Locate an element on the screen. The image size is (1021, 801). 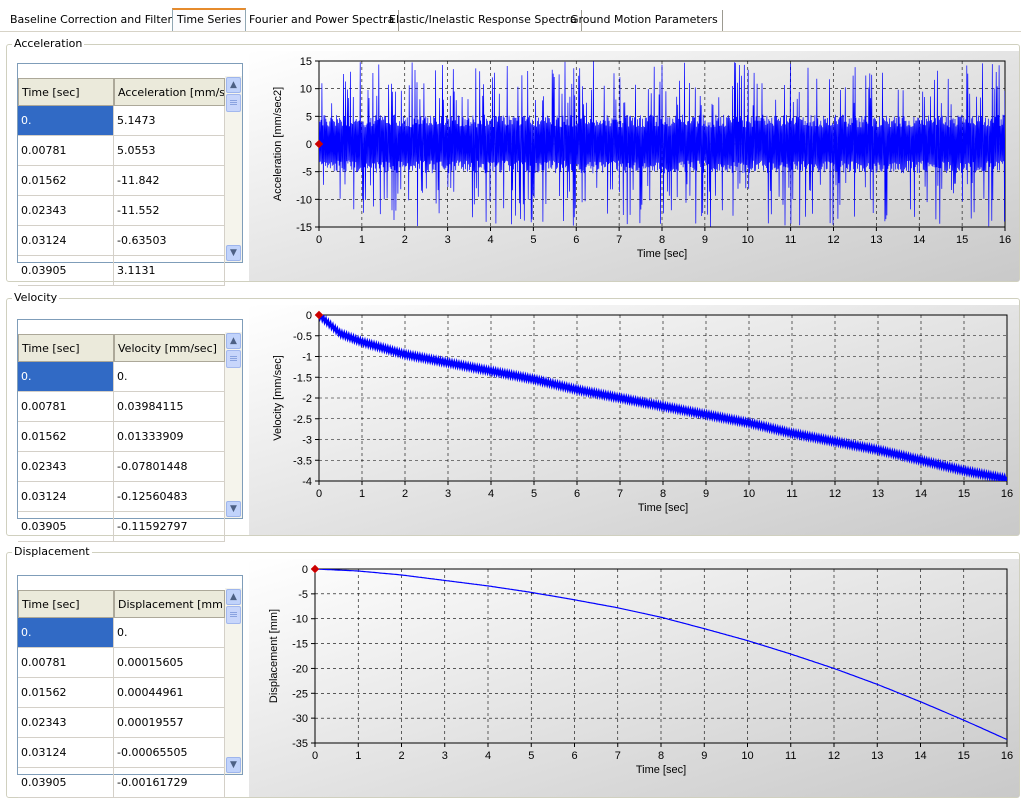
x-axis-label: Time [sec] is located at coordinates (663, 508).